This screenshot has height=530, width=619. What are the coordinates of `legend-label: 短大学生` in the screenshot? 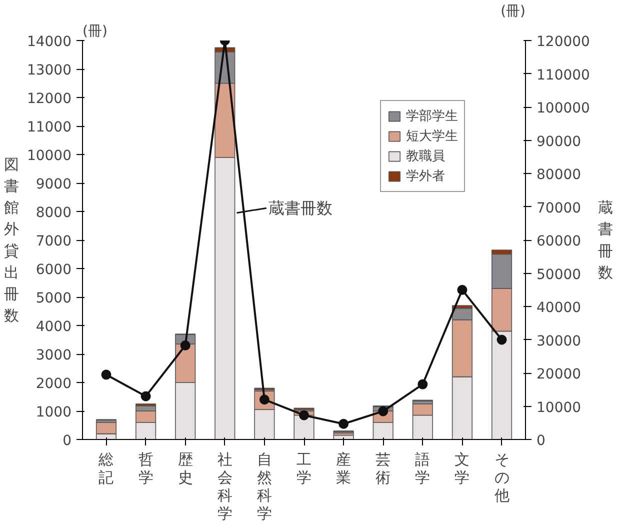 It's located at (432, 136).